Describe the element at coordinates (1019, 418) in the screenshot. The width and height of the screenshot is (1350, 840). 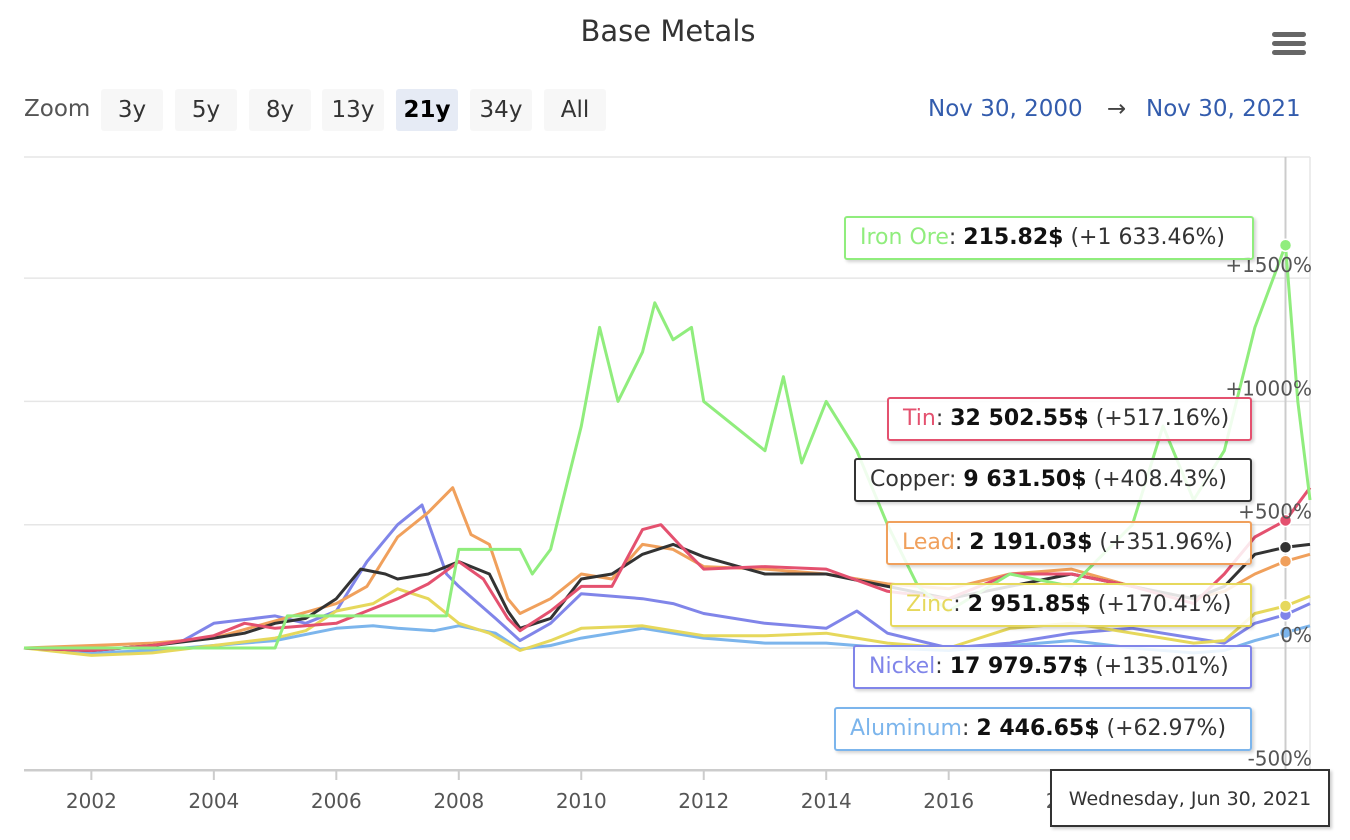
I see `tooltip-value: 32 502.55$` at that location.